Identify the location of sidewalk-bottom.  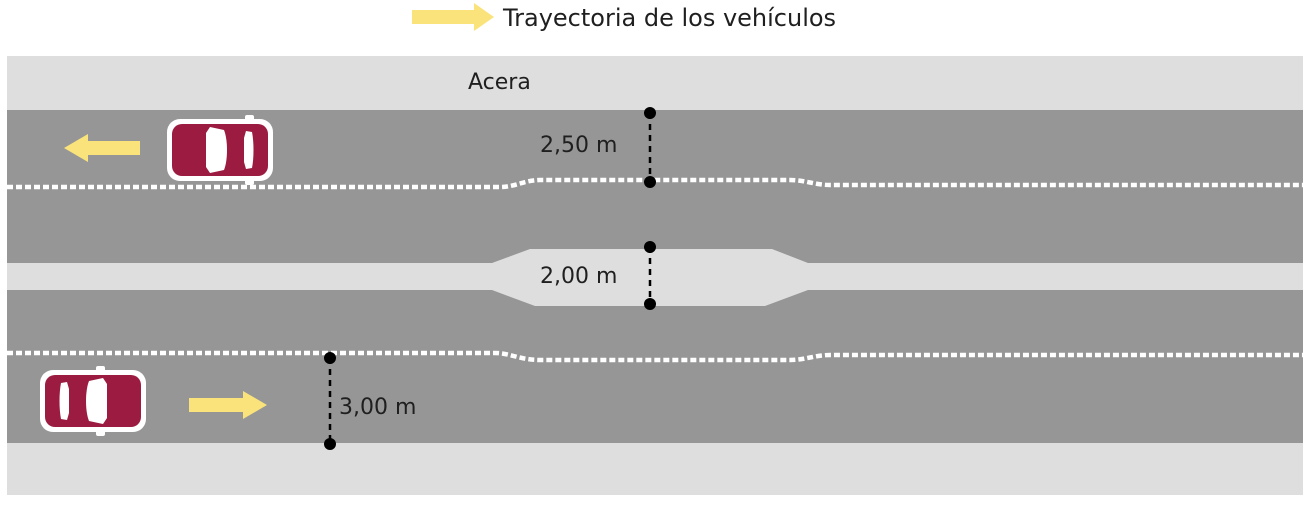
(655, 469).